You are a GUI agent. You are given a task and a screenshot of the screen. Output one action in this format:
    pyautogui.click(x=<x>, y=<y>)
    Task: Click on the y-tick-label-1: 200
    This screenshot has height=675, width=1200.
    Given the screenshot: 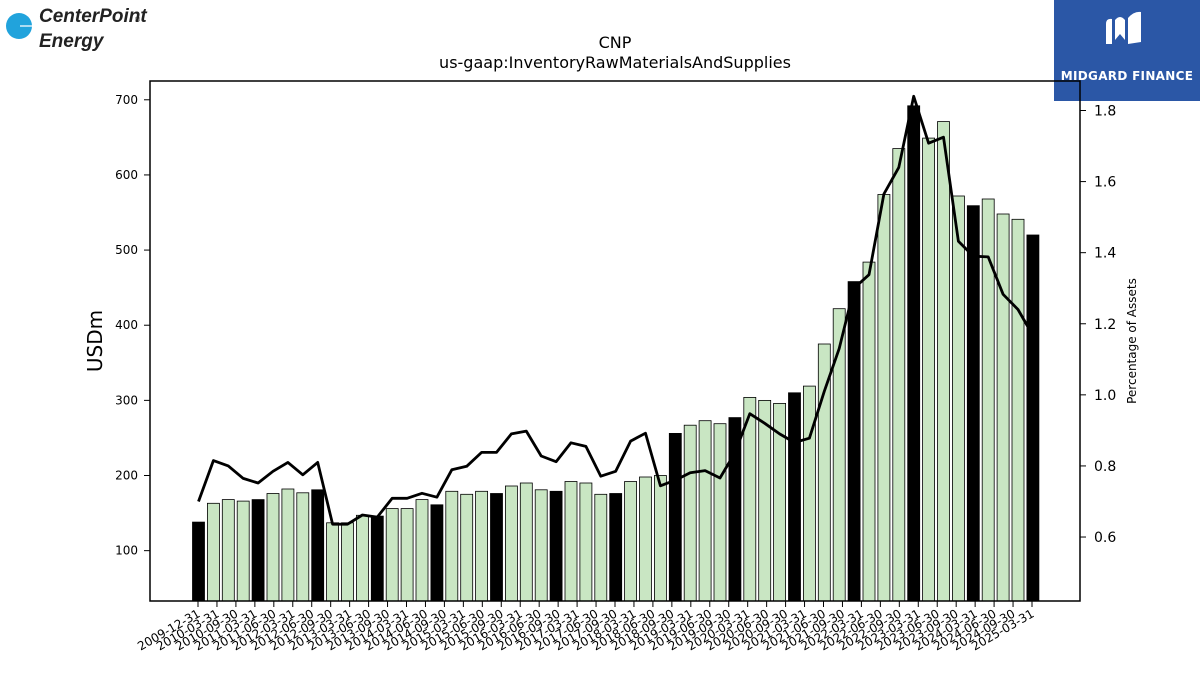 What is the action you would take?
    pyautogui.click(x=126, y=476)
    